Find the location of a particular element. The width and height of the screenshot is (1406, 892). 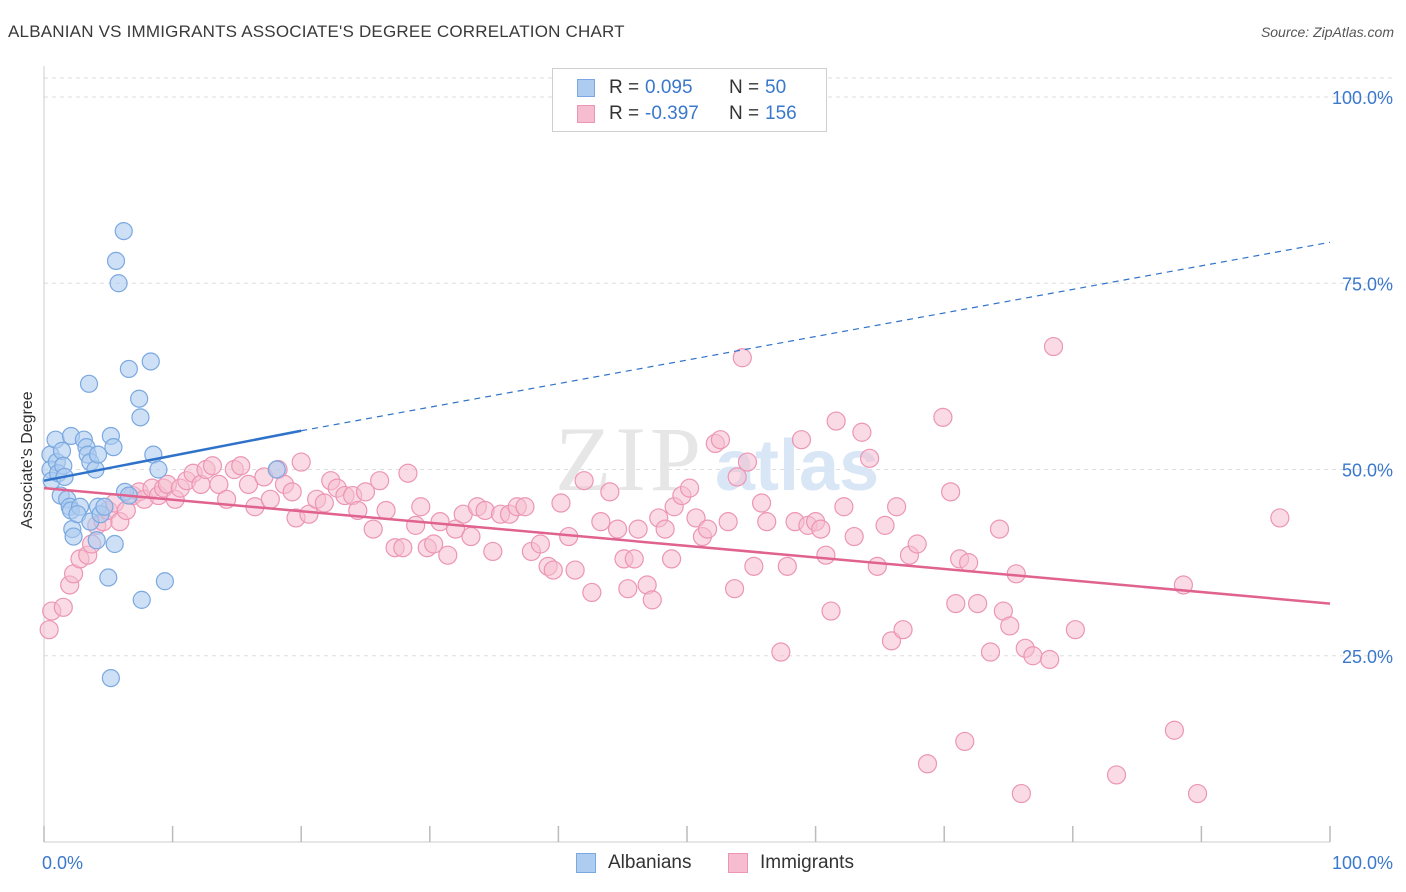

legend-row-immigrants: R = -0.397 N = 156 is located at coordinates (691, 114).